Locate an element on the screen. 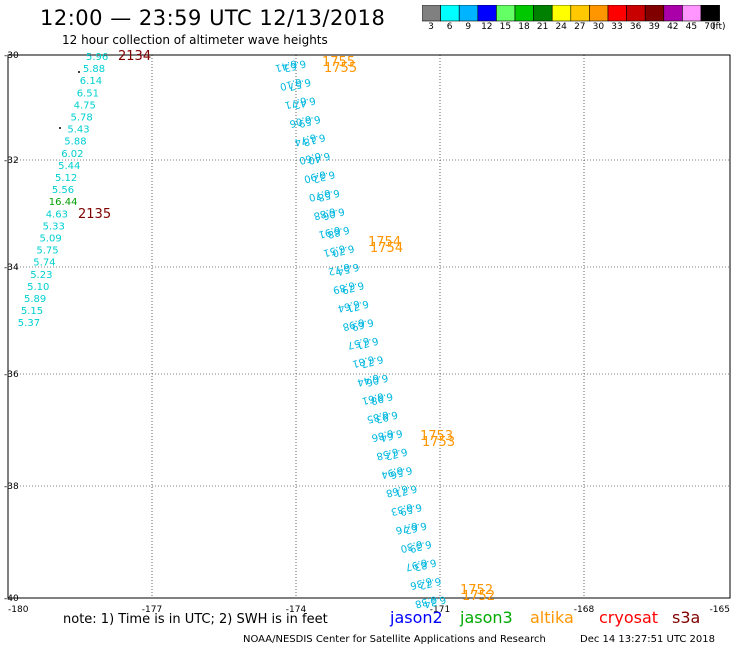  colorbar-label: 18 is located at coordinates (524, 27).